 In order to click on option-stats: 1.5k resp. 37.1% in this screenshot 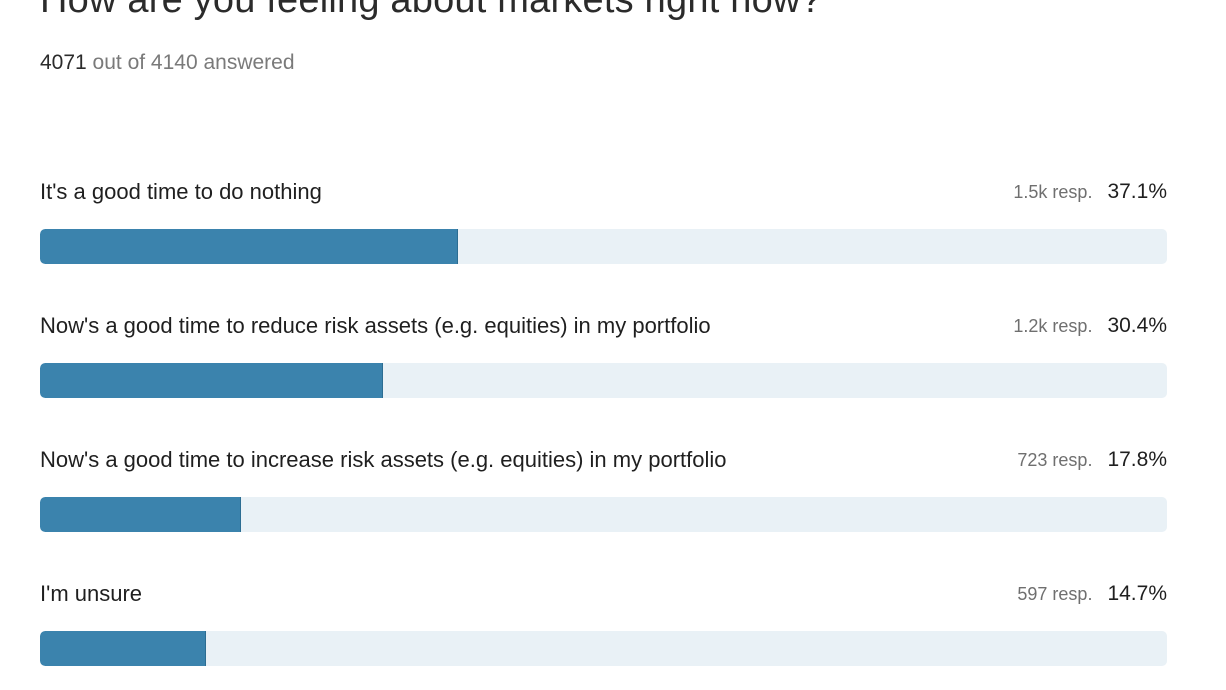, I will do `click(1090, 192)`.